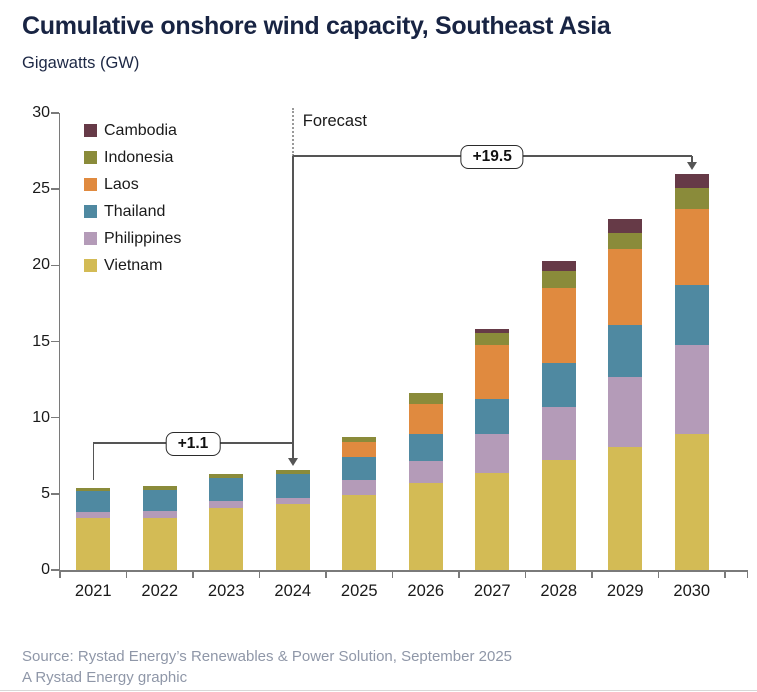  Describe the element at coordinates (226, 476) in the screenshot. I see `bar-2023-indonesia` at that location.